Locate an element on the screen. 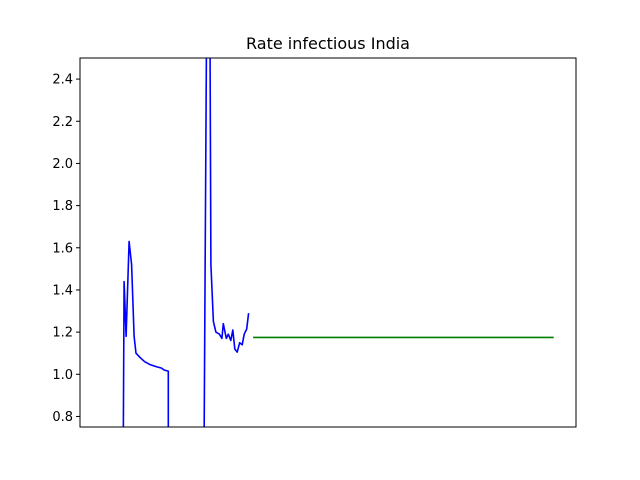  y-tick-label: 0.8 is located at coordinates (62, 417).